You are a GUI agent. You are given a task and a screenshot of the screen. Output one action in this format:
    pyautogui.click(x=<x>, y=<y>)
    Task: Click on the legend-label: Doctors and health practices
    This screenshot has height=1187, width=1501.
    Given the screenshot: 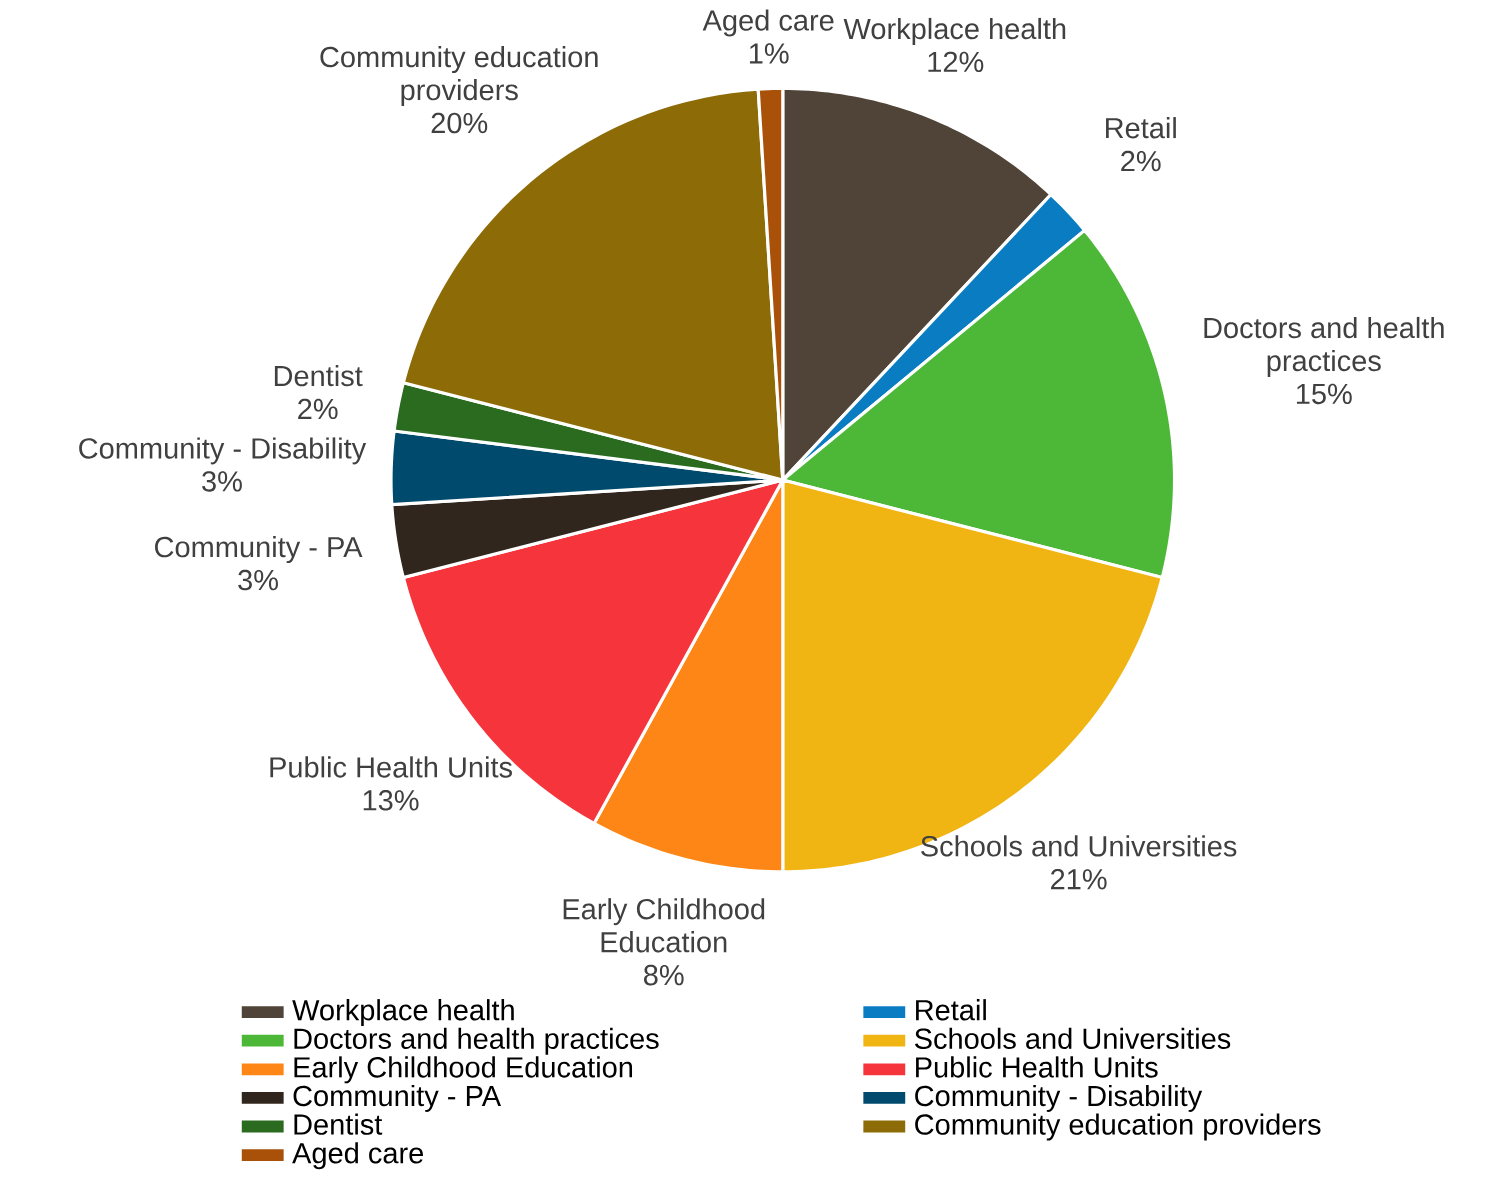 What is the action you would take?
    pyautogui.click(x=476, y=1041)
    